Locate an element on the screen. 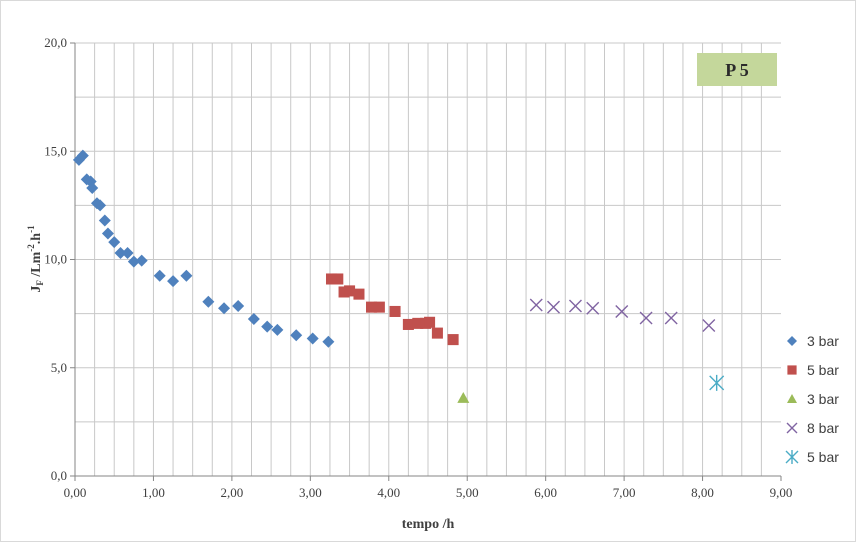 The width and height of the screenshot is (856, 547). y-axis-title-sup1: -2 is located at coordinates (31, 248).